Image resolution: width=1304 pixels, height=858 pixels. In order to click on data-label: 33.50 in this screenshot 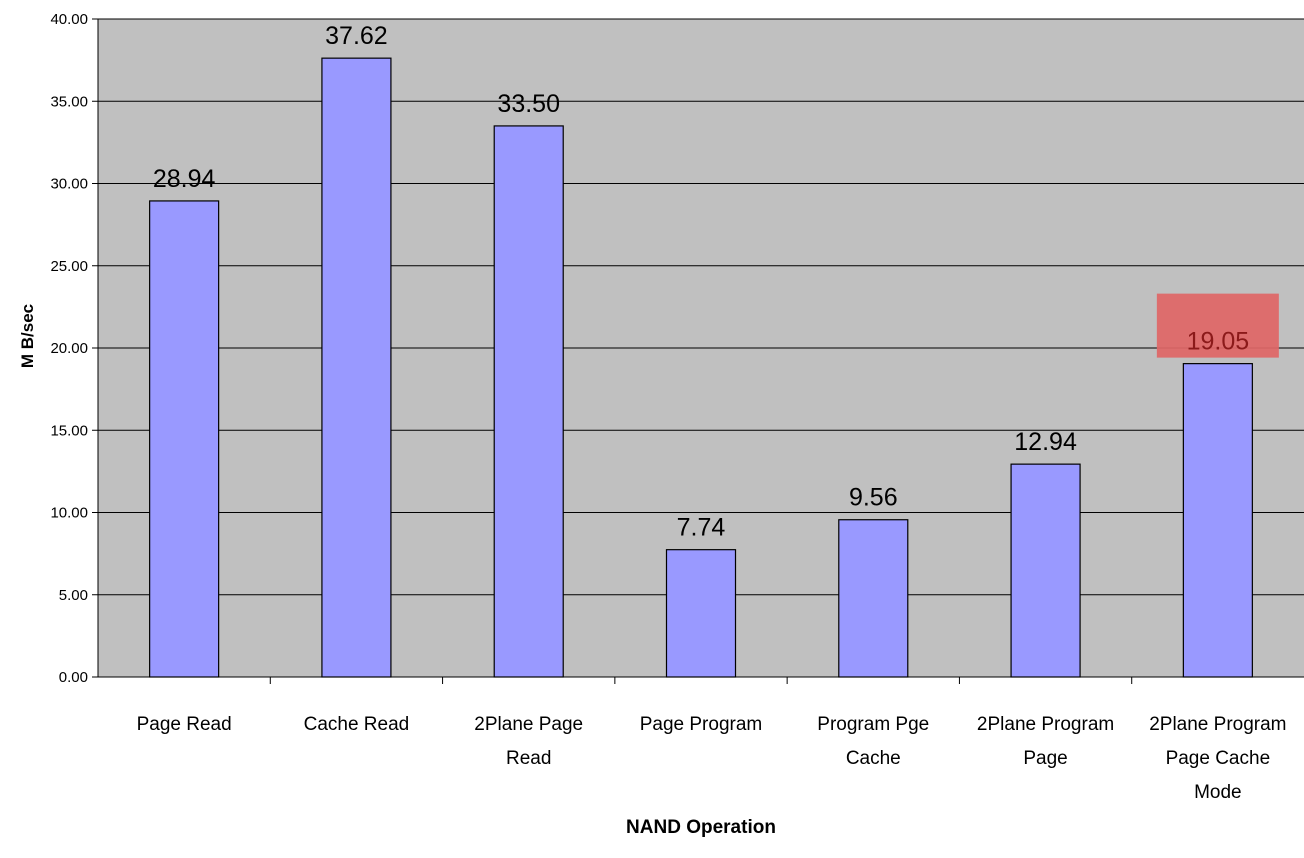, I will do `click(528, 104)`.